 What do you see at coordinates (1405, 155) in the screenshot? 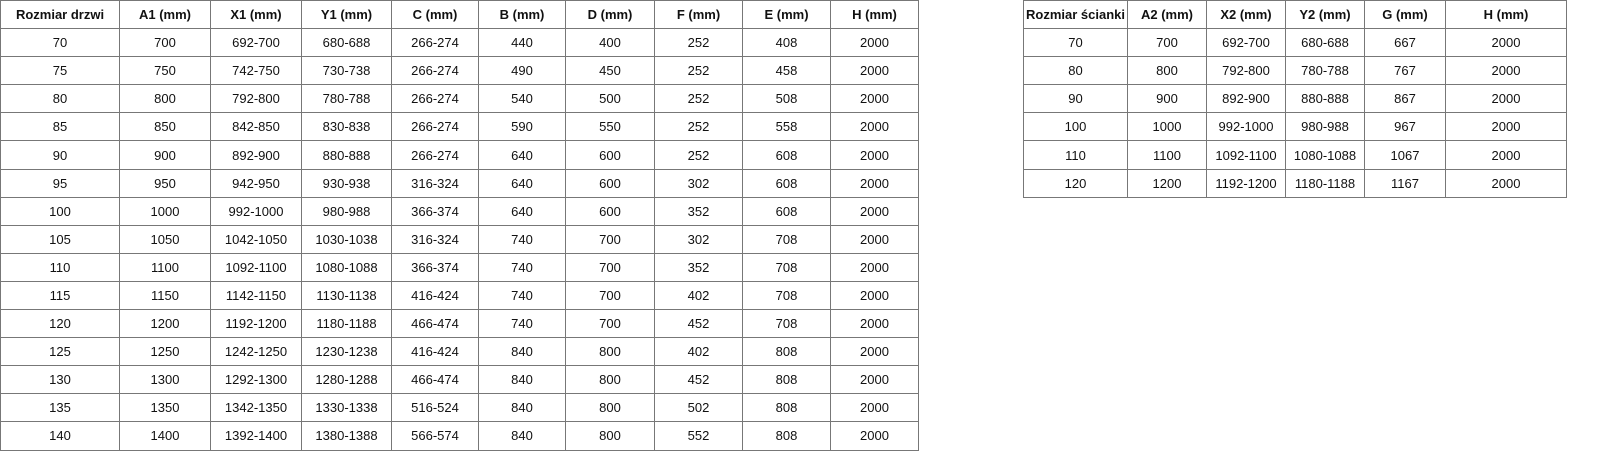
I see `table-cell: 1067` at bounding box center [1405, 155].